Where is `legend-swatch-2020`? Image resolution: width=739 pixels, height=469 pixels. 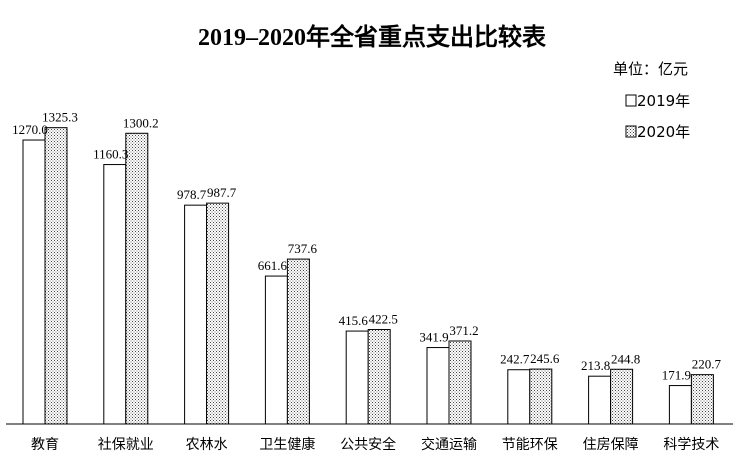
legend-swatch-2020 is located at coordinates (631, 131).